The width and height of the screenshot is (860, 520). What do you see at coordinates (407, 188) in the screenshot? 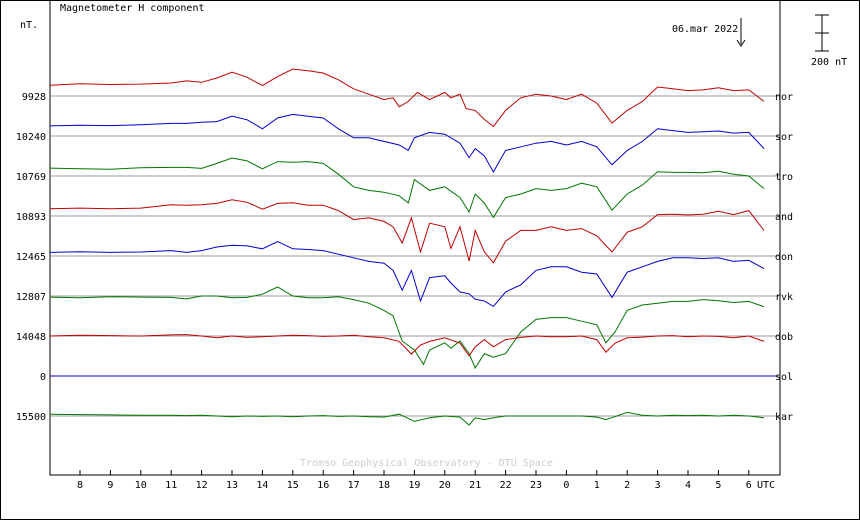
I see `series-line-tro` at bounding box center [407, 188].